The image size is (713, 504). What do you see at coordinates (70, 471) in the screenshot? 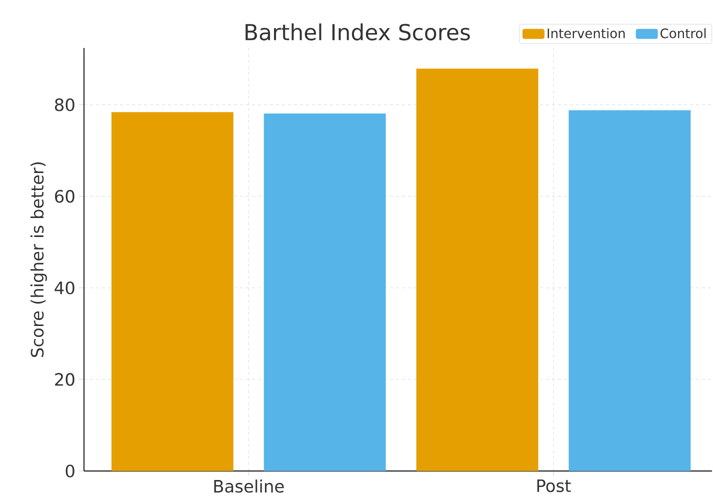
I see `y-tick-label: 0` at bounding box center [70, 471].